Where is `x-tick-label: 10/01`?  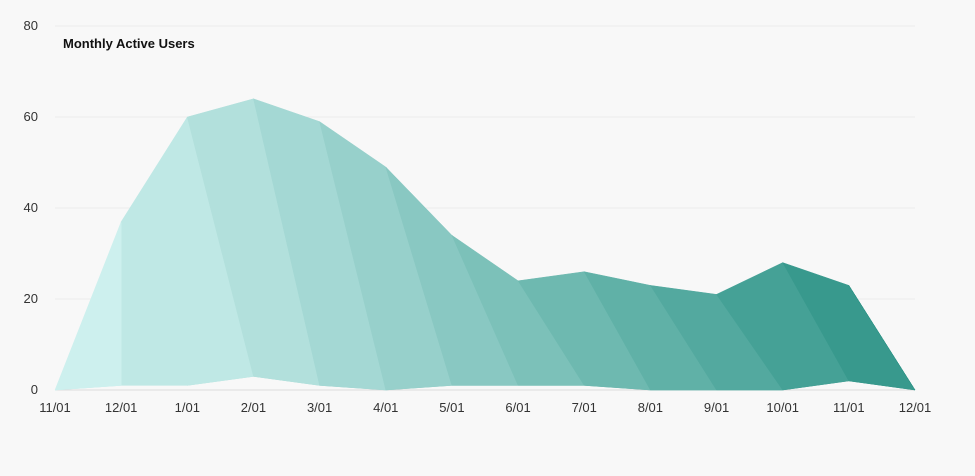
x-tick-label: 10/01 is located at coordinates (782, 407).